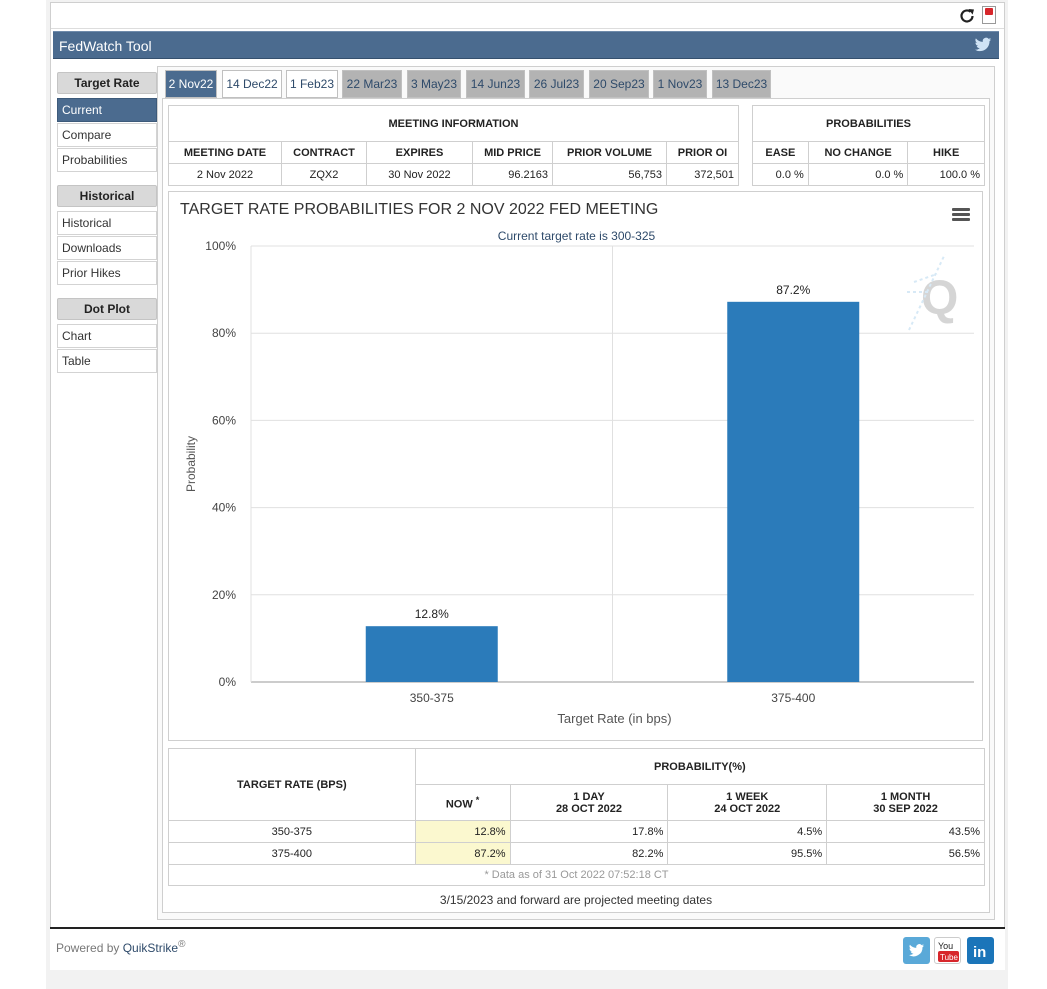  What do you see at coordinates (191, 464) in the screenshot?
I see `y-axis-label: Probability` at bounding box center [191, 464].